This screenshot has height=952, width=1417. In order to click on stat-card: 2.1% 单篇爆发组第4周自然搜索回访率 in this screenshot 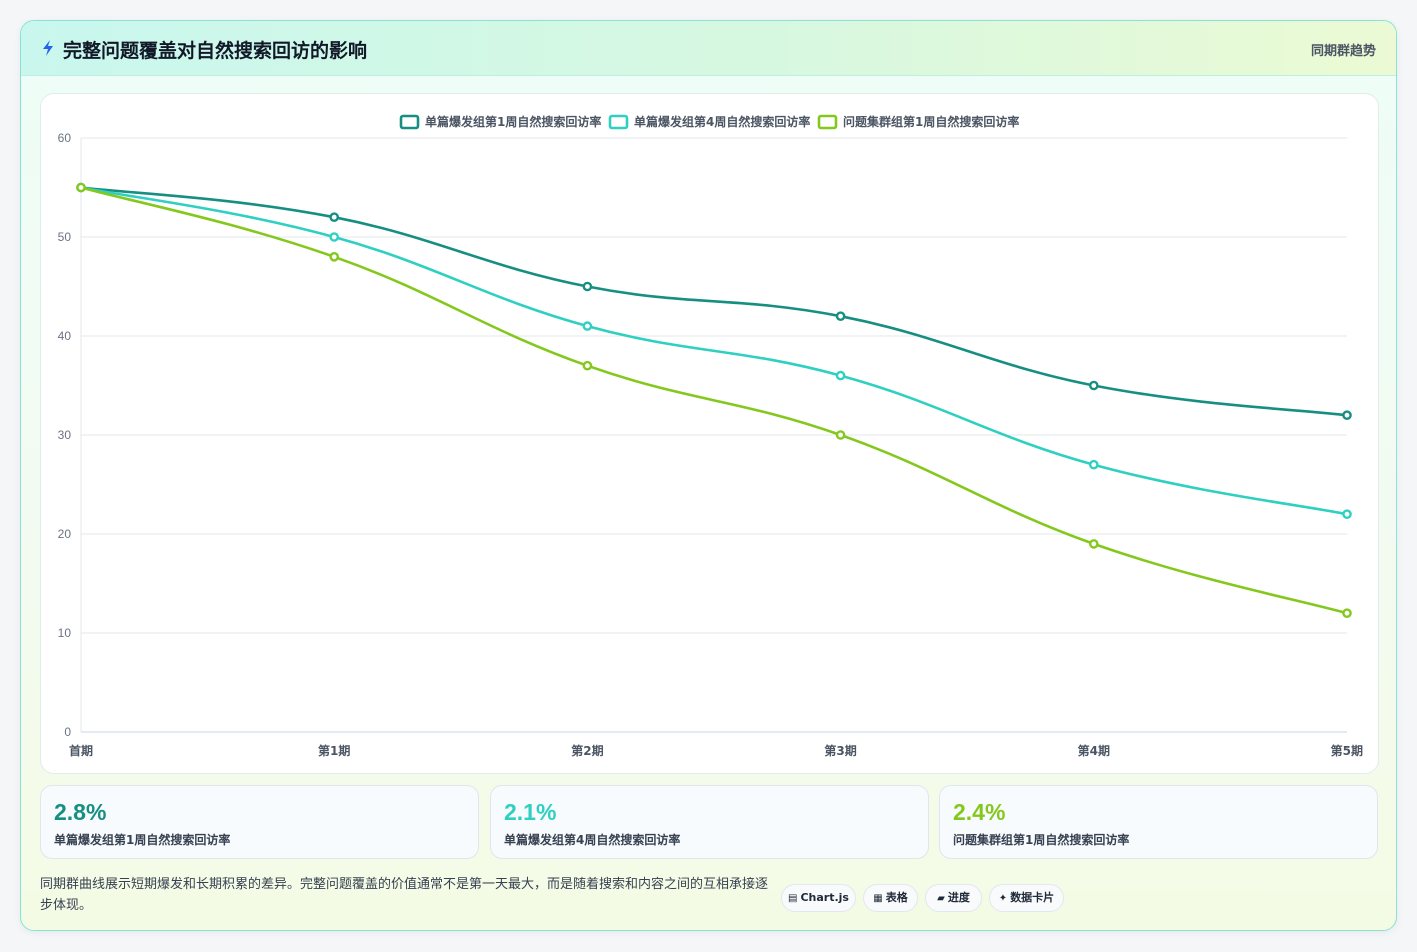, I will do `click(709, 822)`.